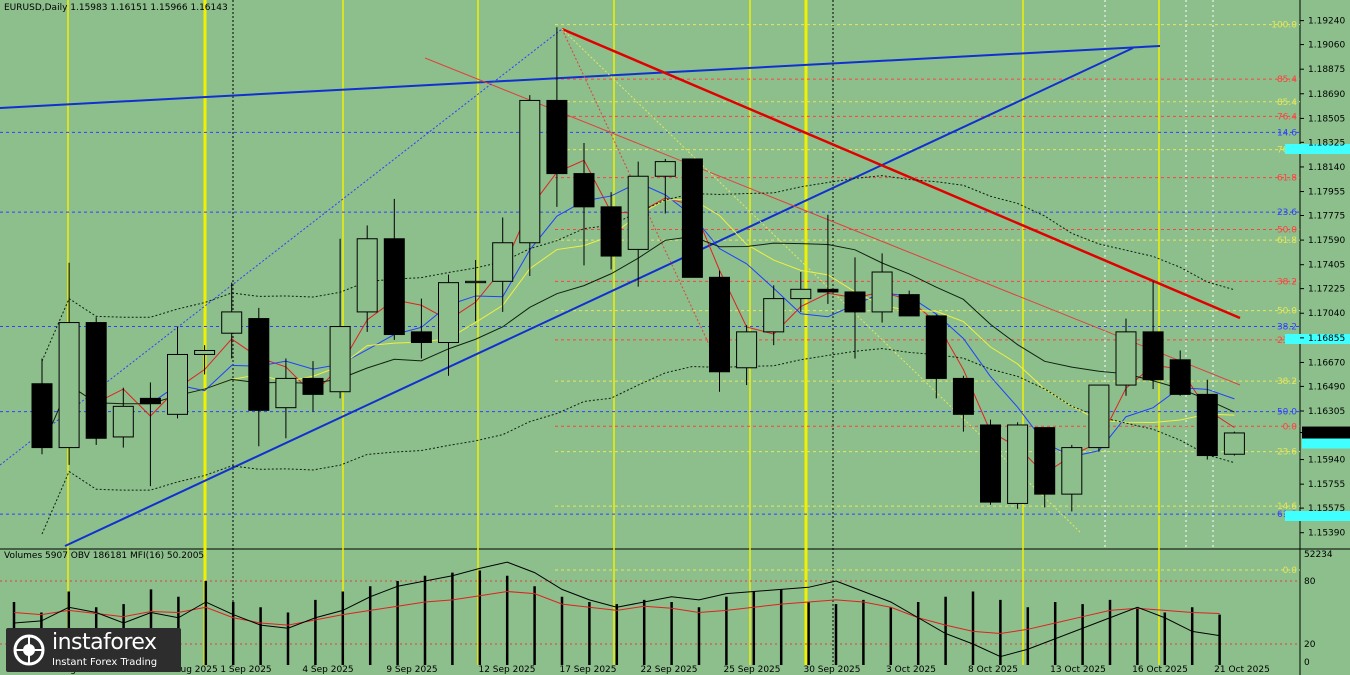 This screenshot has width=1350, height=675. I want to click on price-tick-label: 1.16855, so click(1326, 339).